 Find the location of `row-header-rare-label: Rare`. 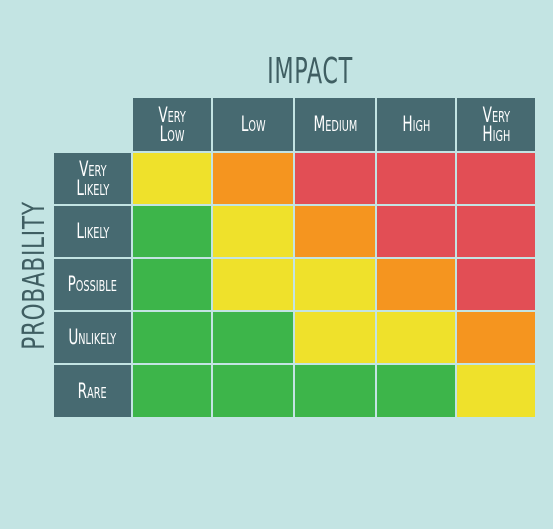

row-header-rare-label: Rare is located at coordinates (92, 390).